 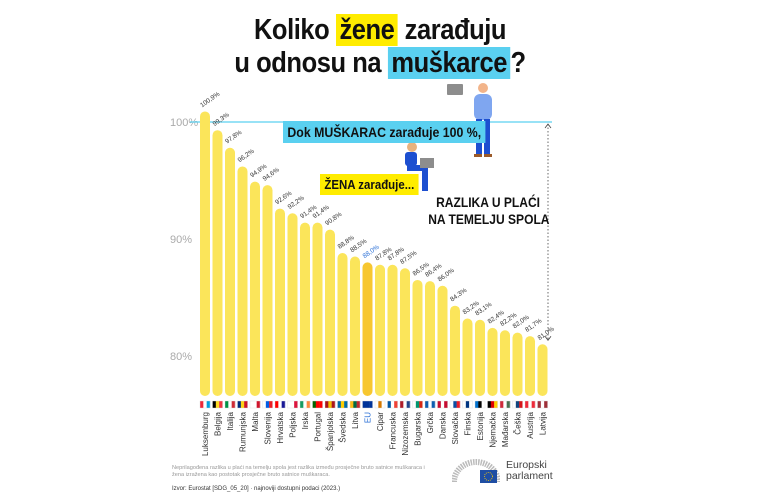 I want to click on country-label: Slovačka, so click(x=455, y=427).